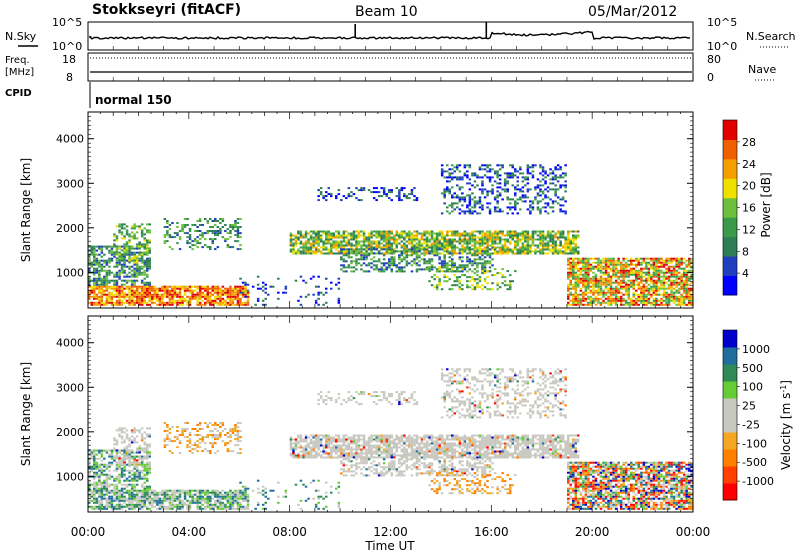 The height and width of the screenshot is (554, 800). What do you see at coordinates (389, 546) in the screenshot?
I see `x-axis-label: Time UT` at bounding box center [389, 546].